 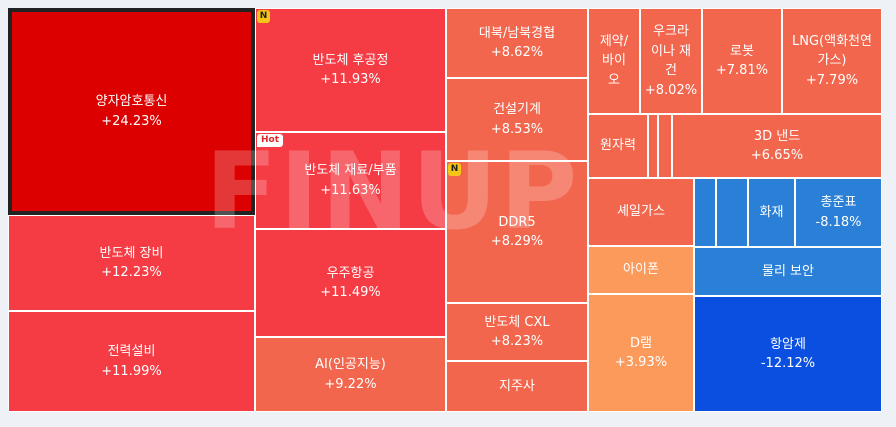 I want to click on tile-name: 대북/남북경협, so click(x=517, y=33).